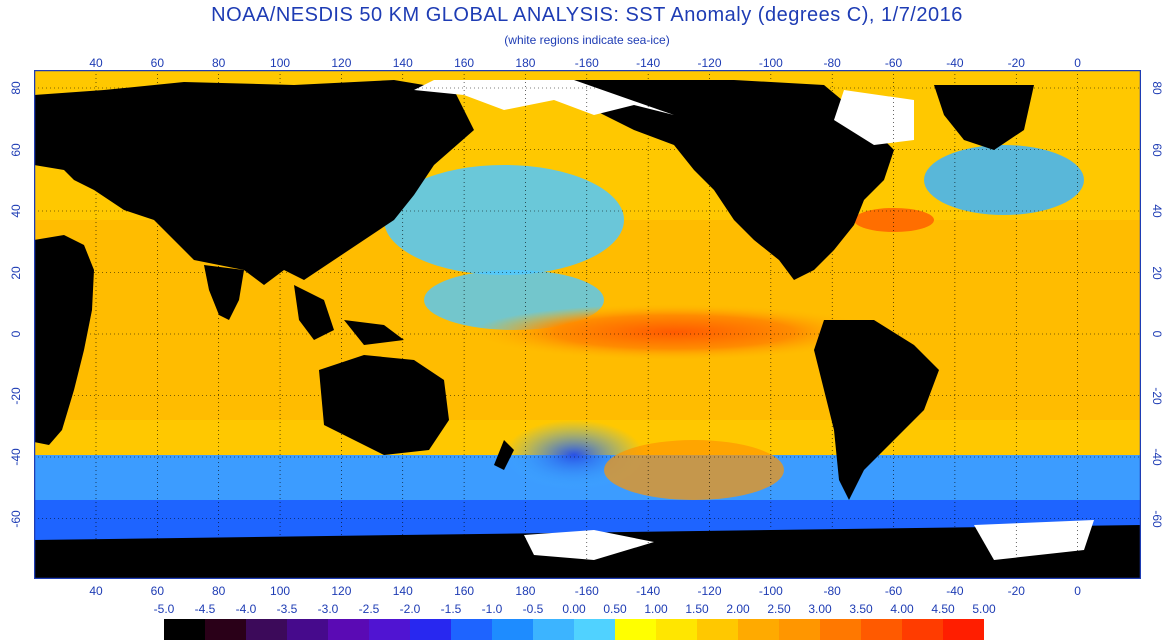 This screenshot has width=1174, height=640. What do you see at coordinates (955, 63) in the screenshot?
I see `top-longitude-tick: -40` at bounding box center [955, 63].